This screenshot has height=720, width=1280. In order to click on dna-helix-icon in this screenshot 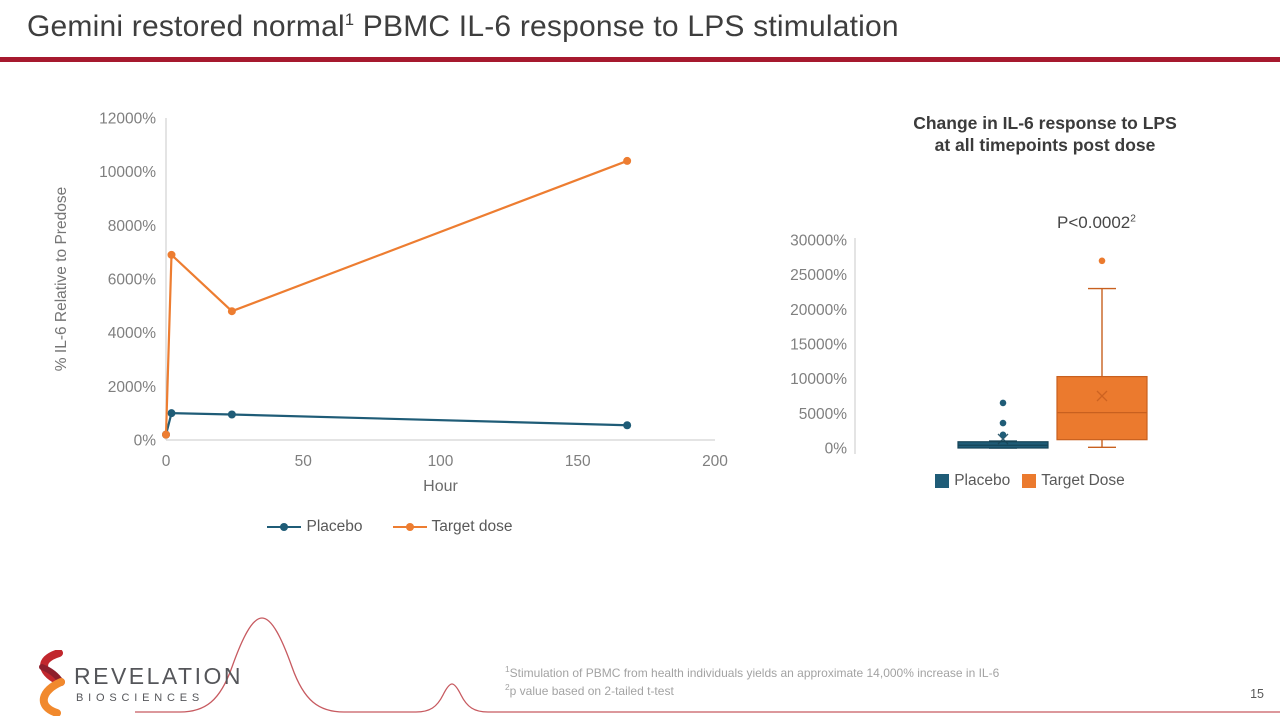, I will do `click(52, 683)`.